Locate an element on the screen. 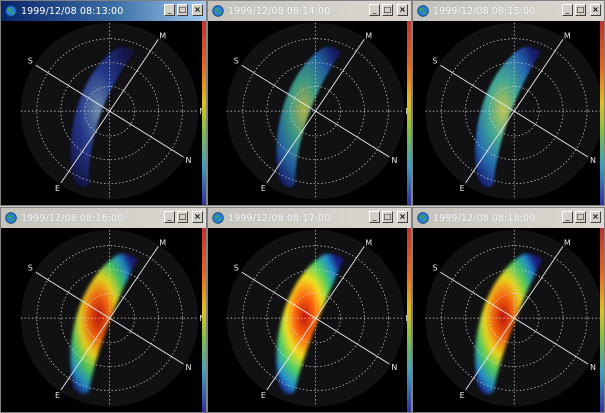 This screenshot has width=605, height=413. window-title: 1999/12/08 08:15:00 is located at coordinates (484, 11).